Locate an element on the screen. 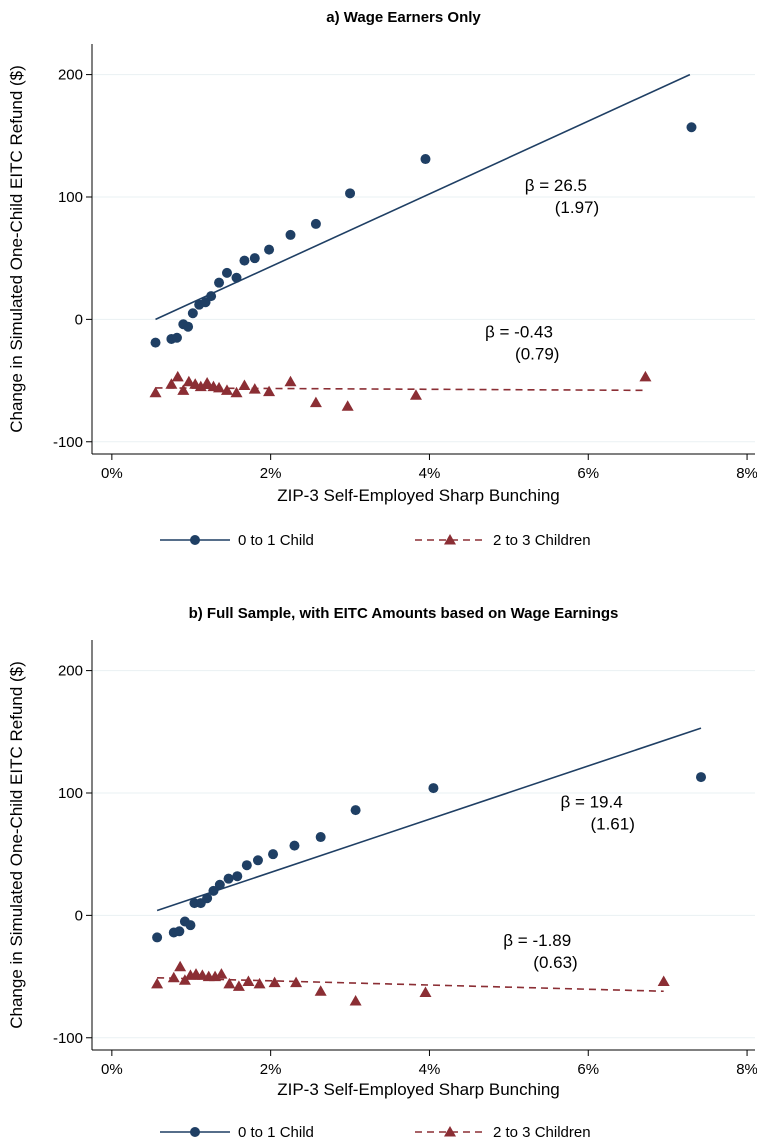 Image resolution: width=757 pixels, height=1143 pixels. series-zero-to-one-child is located at coordinates (429, 835).